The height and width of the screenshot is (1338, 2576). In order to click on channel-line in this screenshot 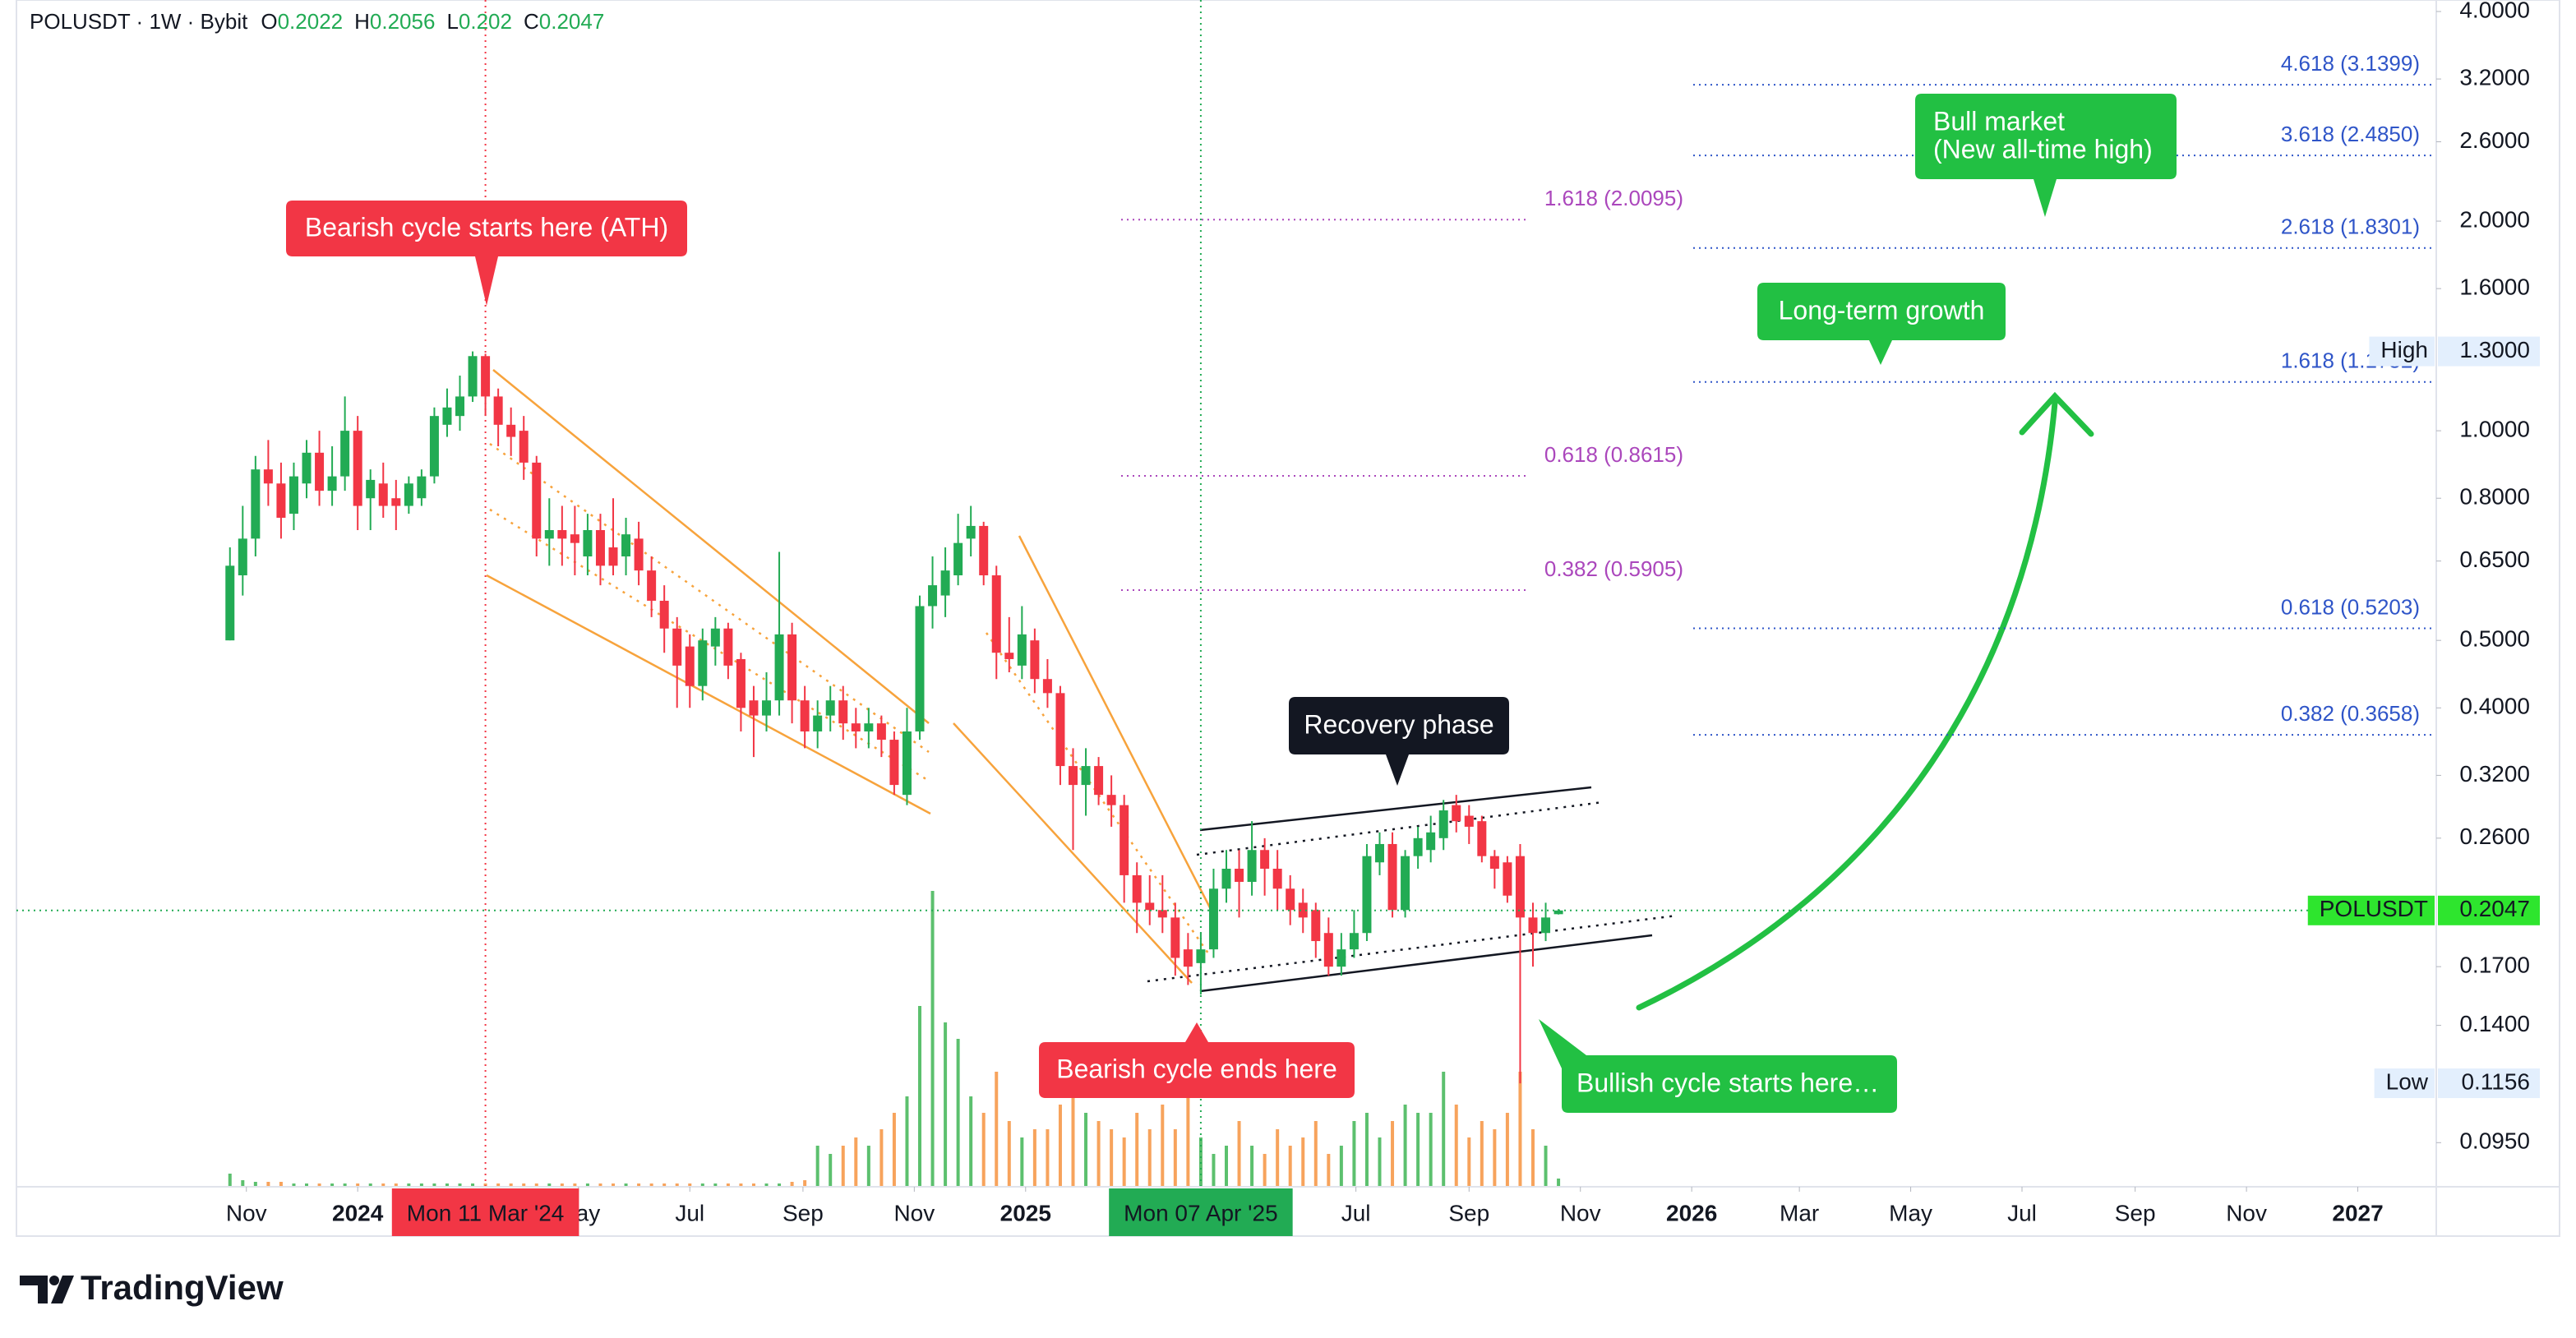, I will do `click(1426, 964)`.